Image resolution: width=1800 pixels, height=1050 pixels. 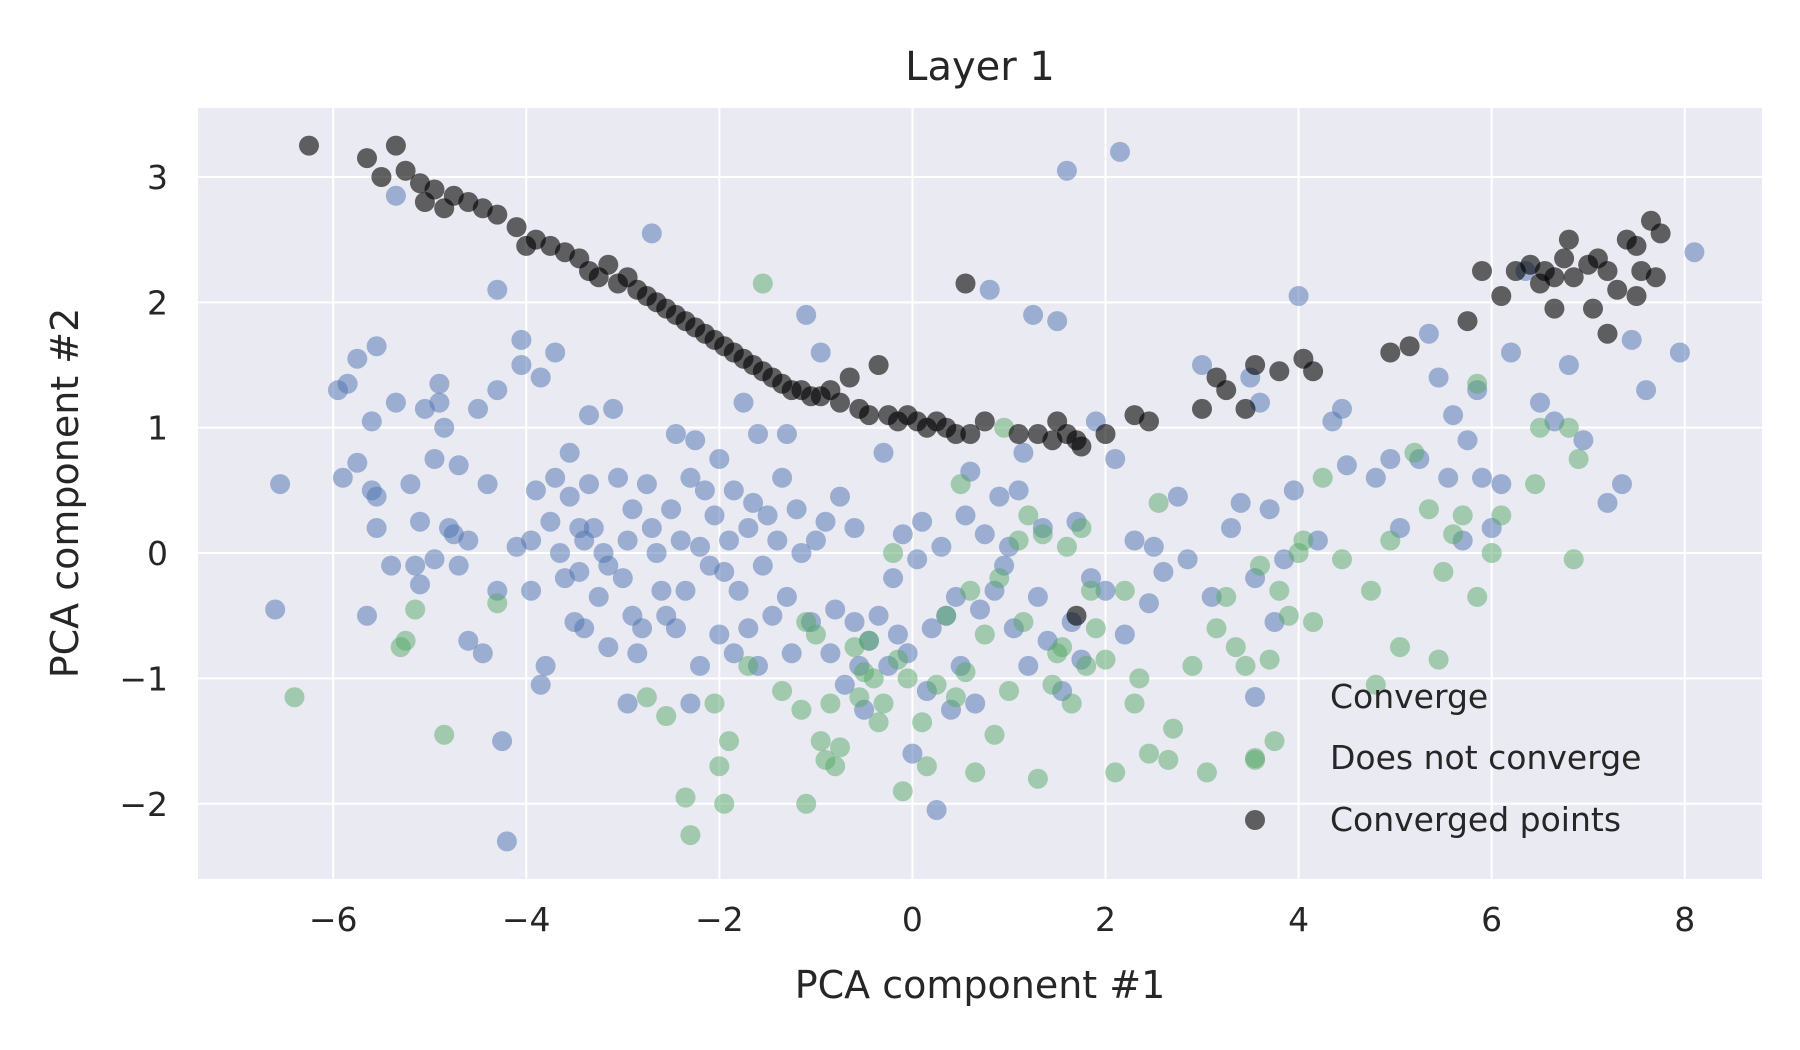 I want to click on x-tick-label: 0, so click(x=912, y=919).